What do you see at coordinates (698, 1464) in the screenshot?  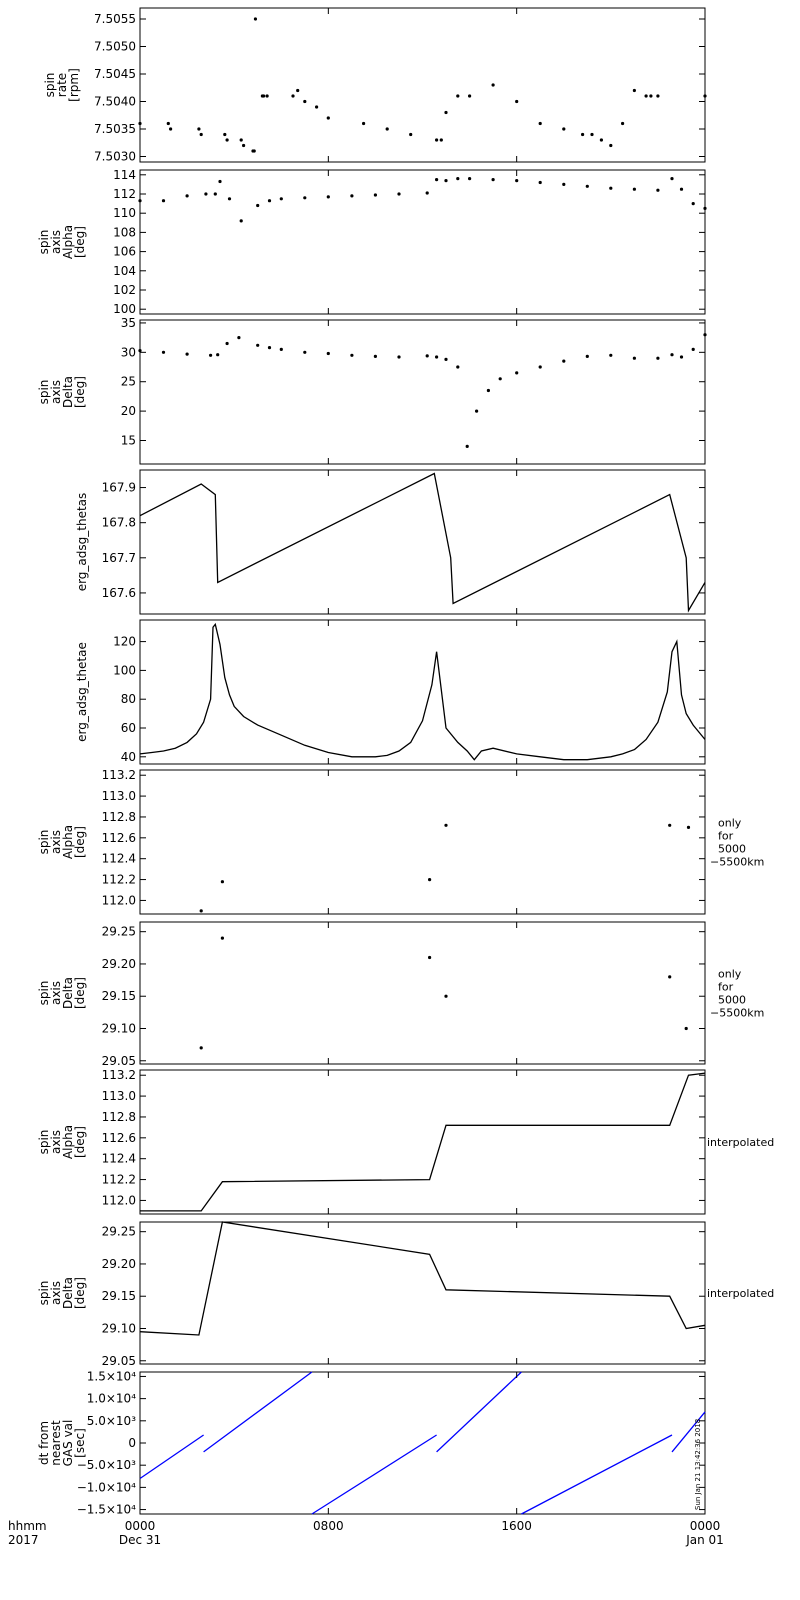 I see `timestamp: Sun Jan 21 13:42:36 2018` at bounding box center [698, 1464].